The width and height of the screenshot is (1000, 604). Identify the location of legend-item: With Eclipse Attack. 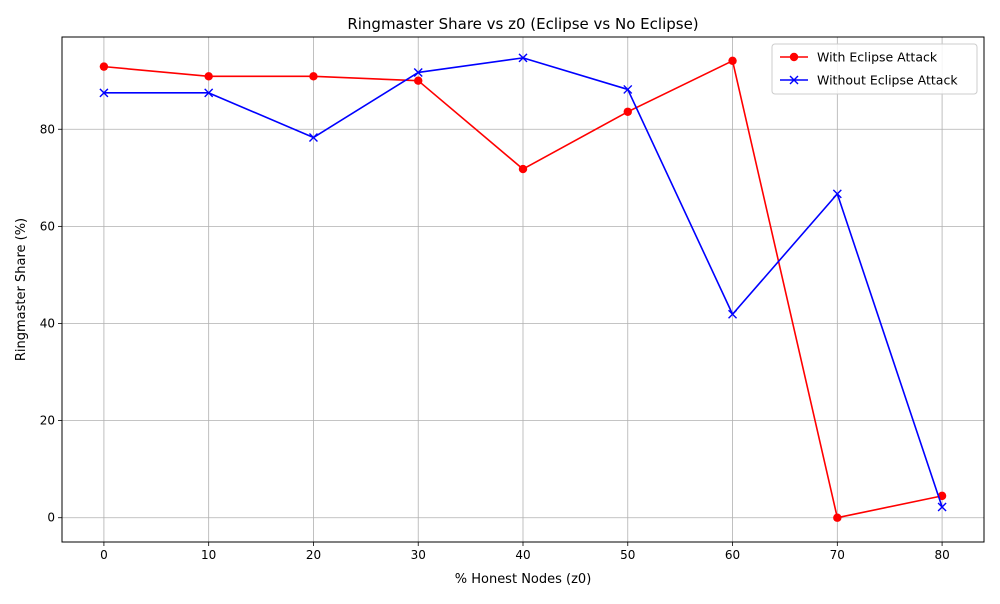
(859, 57).